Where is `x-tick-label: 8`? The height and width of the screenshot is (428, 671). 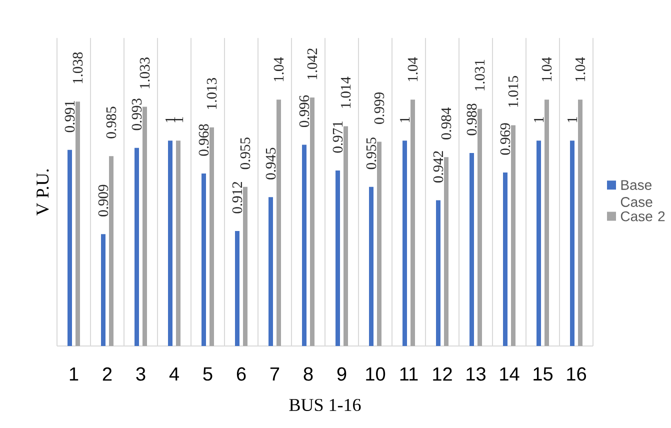 x-tick-label: 8 is located at coordinates (308, 374).